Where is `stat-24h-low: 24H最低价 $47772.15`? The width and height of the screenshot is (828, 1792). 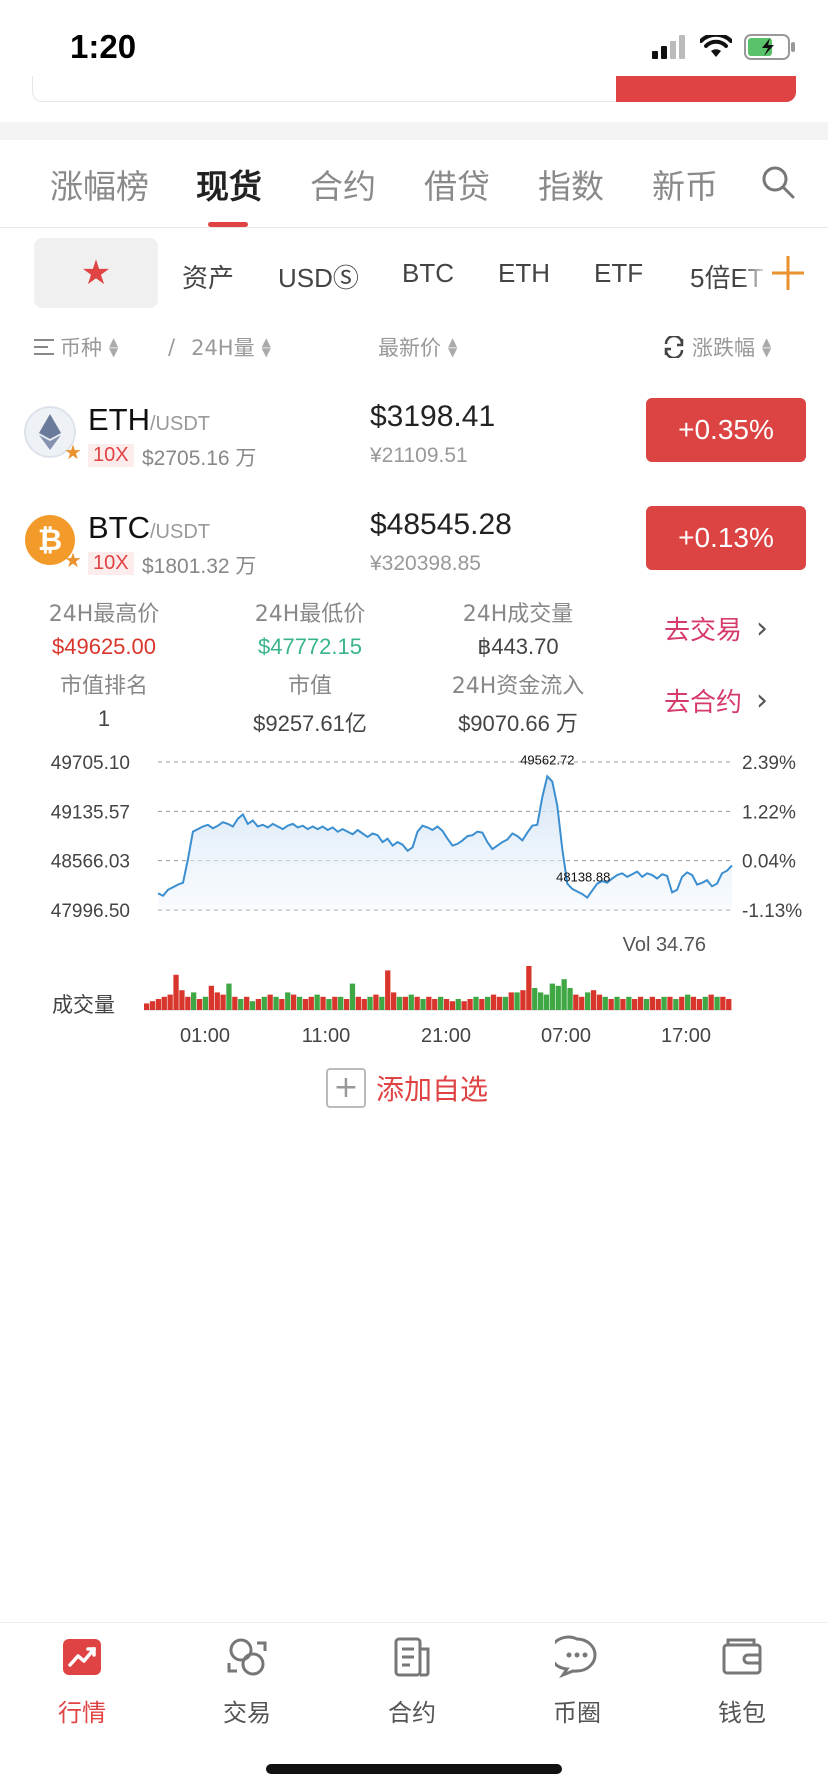
stat-24h-low: 24H最低价 $47772.15 is located at coordinates (310, 628).